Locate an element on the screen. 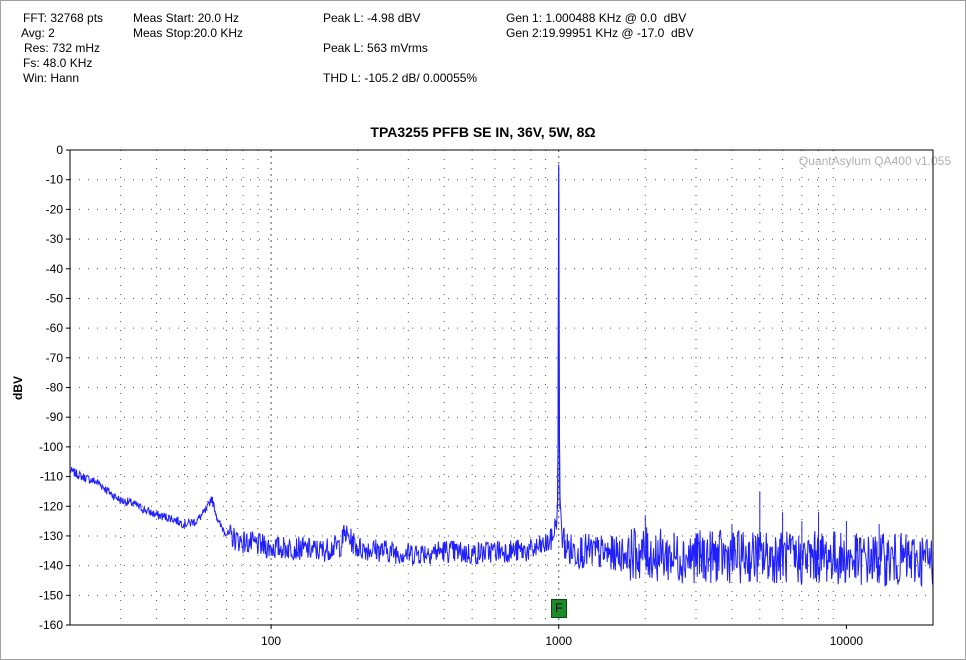  y-tick-label: -150 is located at coordinates (51, 595).